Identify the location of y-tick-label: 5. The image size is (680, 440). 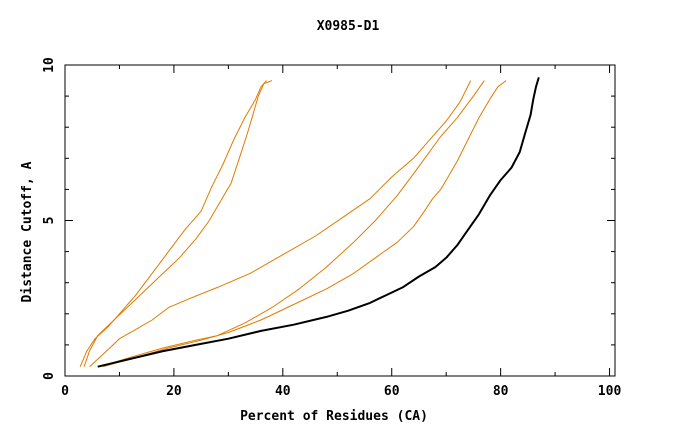
(49, 221).